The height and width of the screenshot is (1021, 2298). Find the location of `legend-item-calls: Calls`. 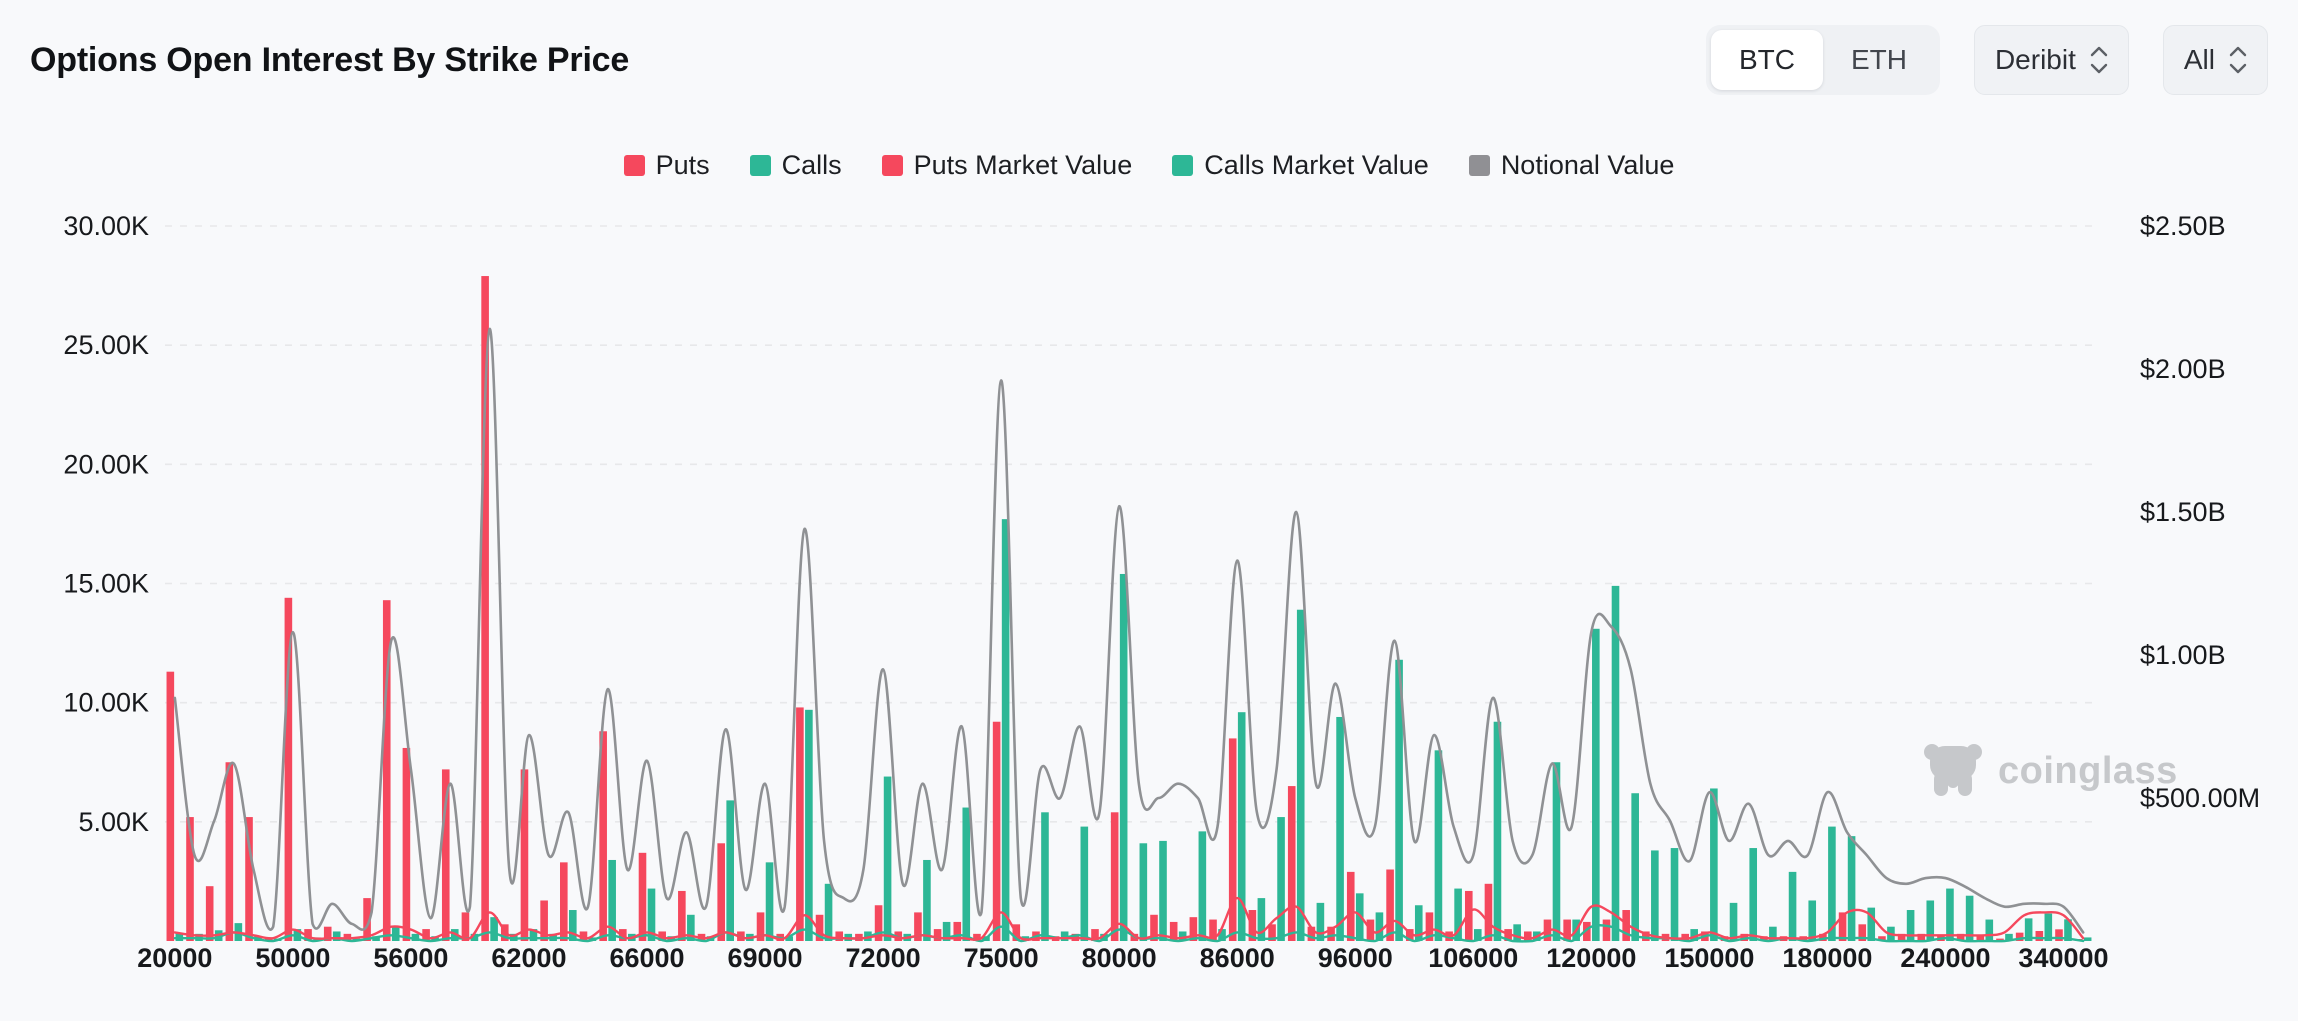

legend-item-calls: Calls is located at coordinates (795, 165).